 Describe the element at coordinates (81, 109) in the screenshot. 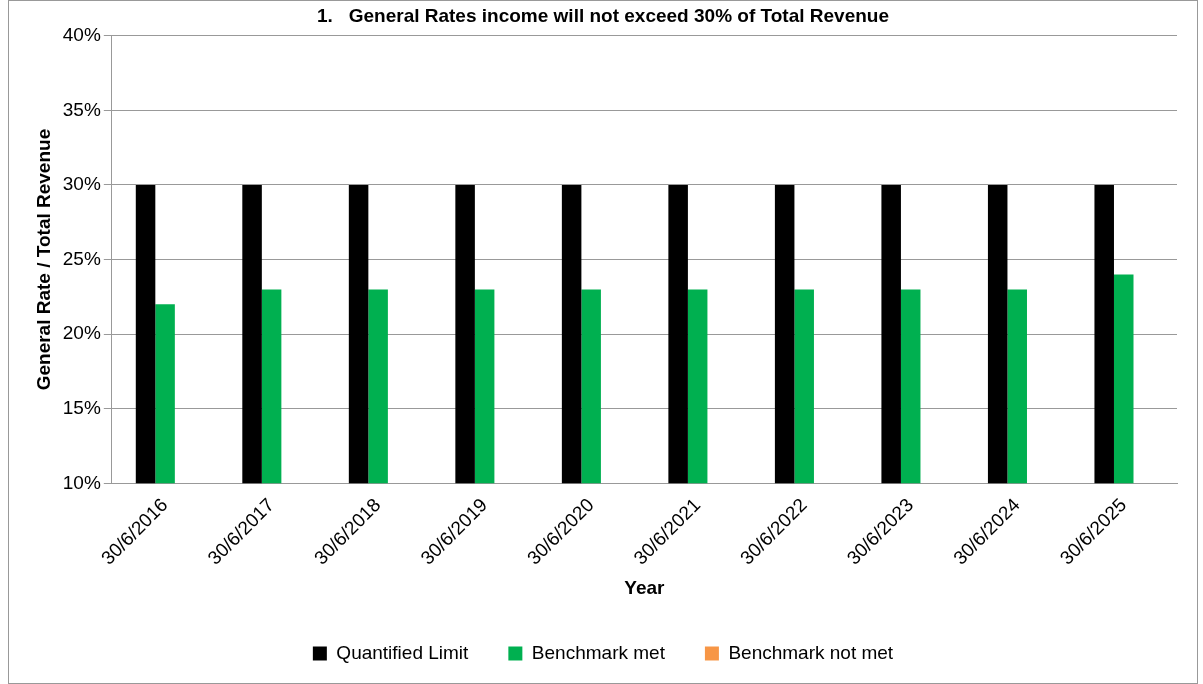

I see `y-tick-label: 35%` at that location.